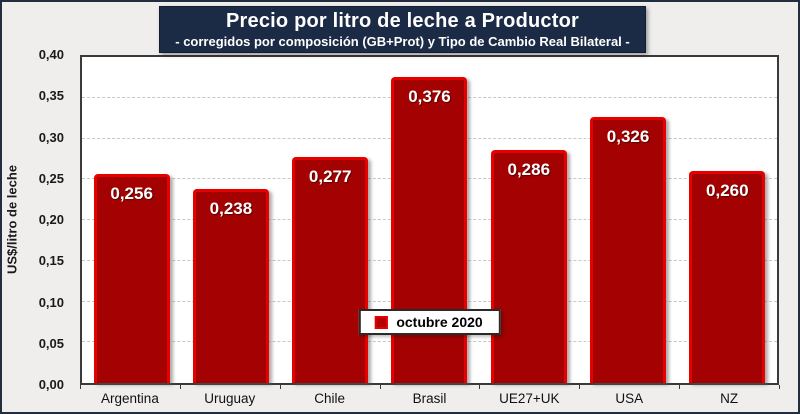 The image size is (800, 414). What do you see at coordinates (528, 266) in the screenshot?
I see `bar-UE27+UK: 0,286` at bounding box center [528, 266].